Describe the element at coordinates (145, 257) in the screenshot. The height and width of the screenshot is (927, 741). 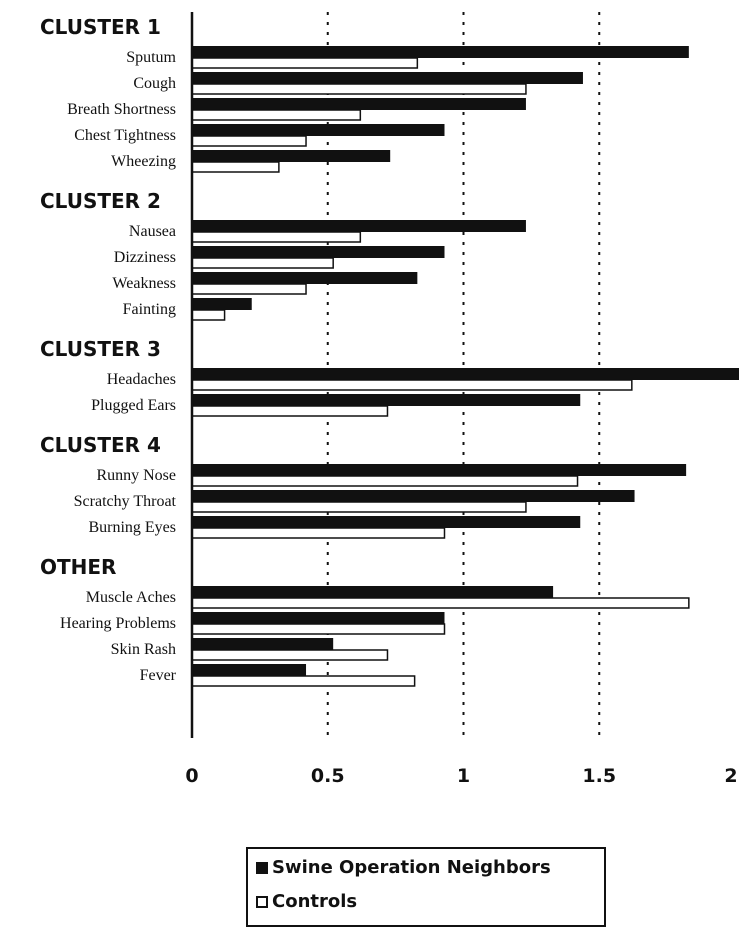
I see `category-label: Dizziness` at that location.